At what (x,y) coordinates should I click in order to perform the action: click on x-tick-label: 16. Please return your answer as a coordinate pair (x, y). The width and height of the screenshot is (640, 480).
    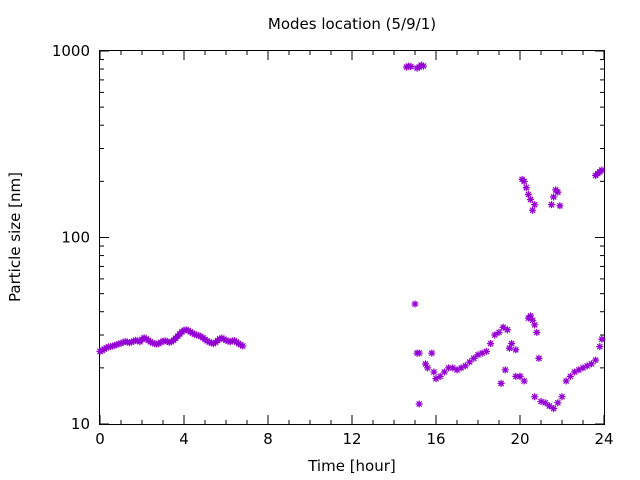
    Looking at the image, I should click on (435, 439).